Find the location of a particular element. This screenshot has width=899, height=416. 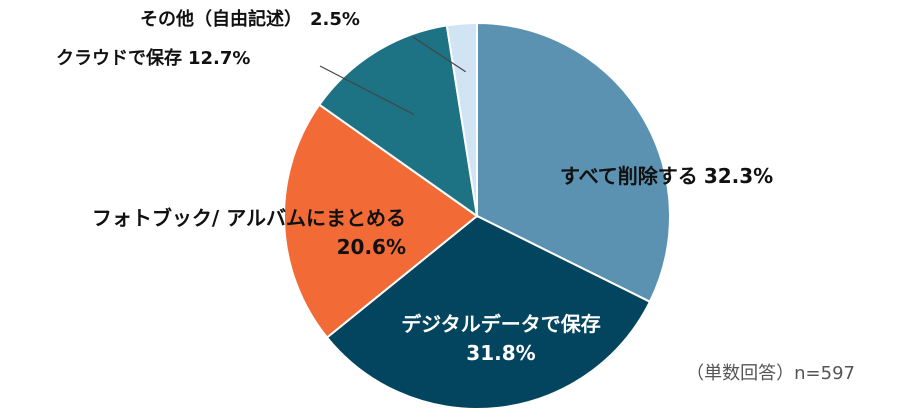

pie-slice-delete-all is located at coordinates (573, 162).